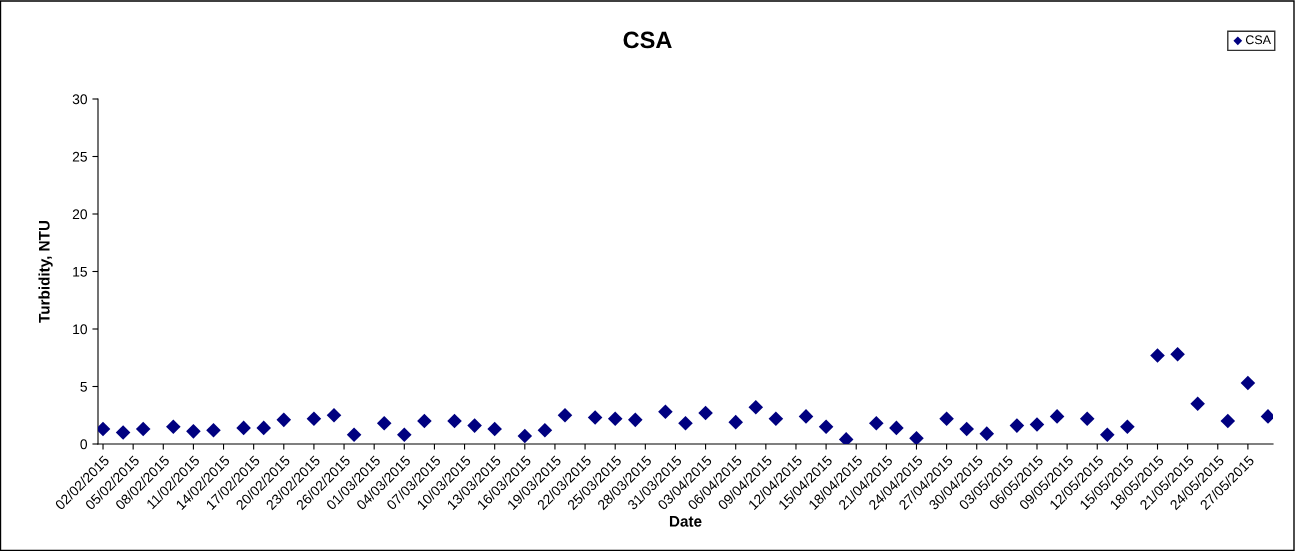  Describe the element at coordinates (80, 329) in the screenshot. I see `y-tick-label: 10` at that location.